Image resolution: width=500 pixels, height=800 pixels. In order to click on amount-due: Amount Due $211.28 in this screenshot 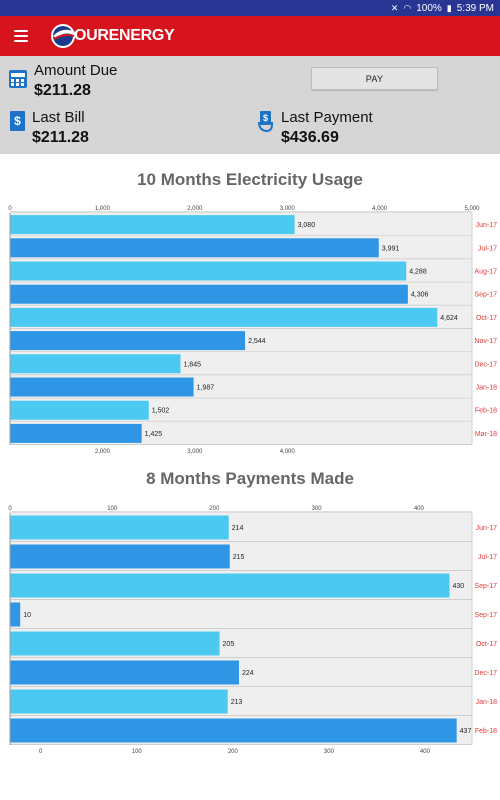, I will do `click(75, 81)`.